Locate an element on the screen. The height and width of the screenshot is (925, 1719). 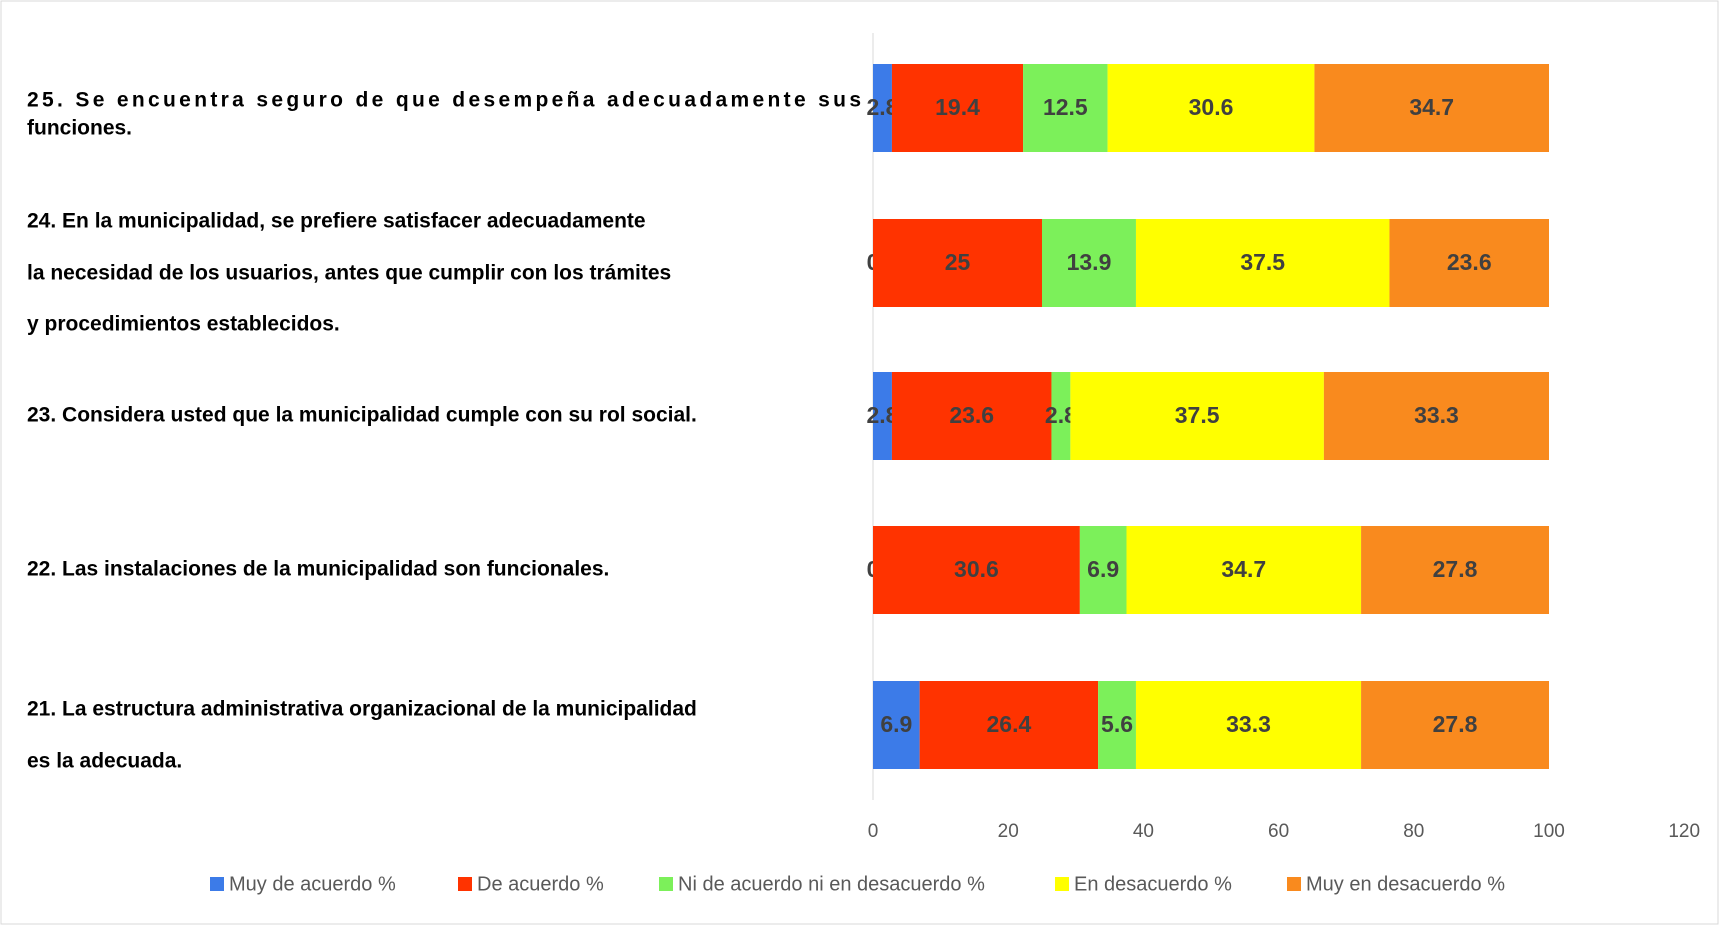
data-label: 12.5 is located at coordinates (1065, 107).